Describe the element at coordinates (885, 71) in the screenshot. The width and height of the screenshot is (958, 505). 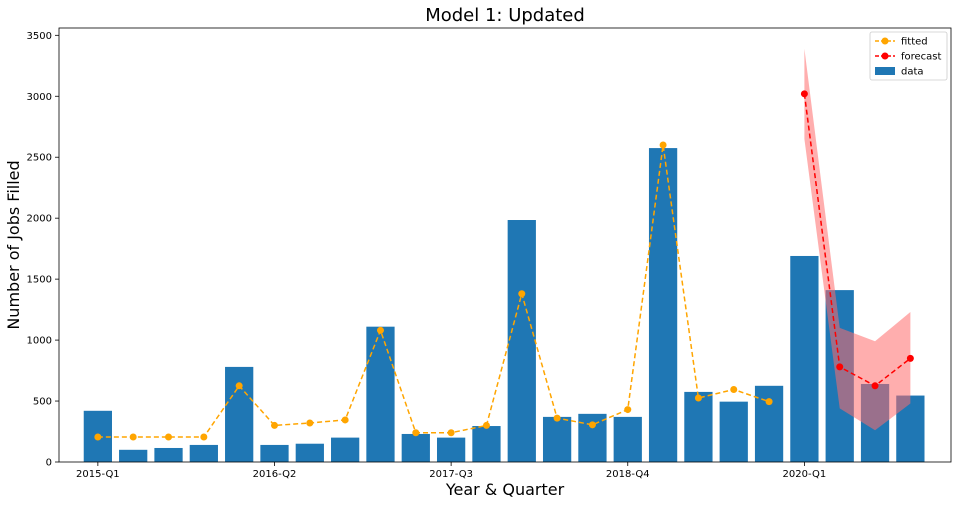
I see `legend-swatch-data` at that location.